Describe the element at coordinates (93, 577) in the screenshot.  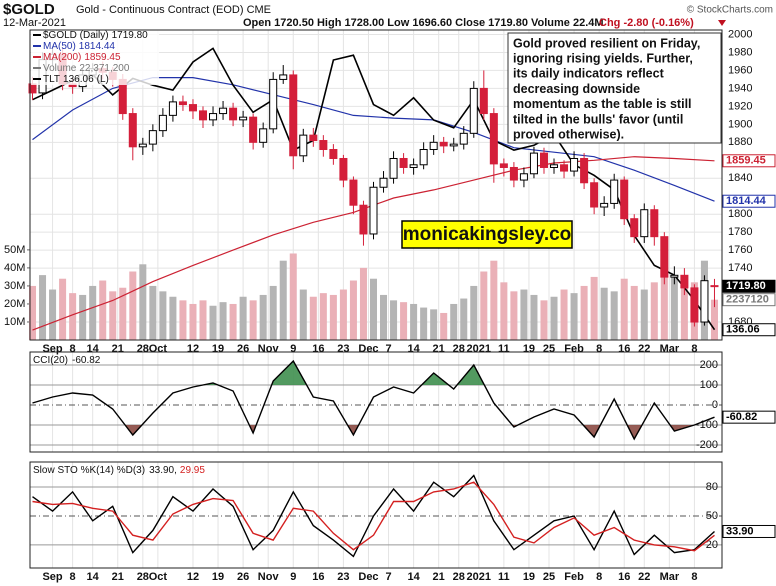
I see `x-tick-label: 14` at that location.